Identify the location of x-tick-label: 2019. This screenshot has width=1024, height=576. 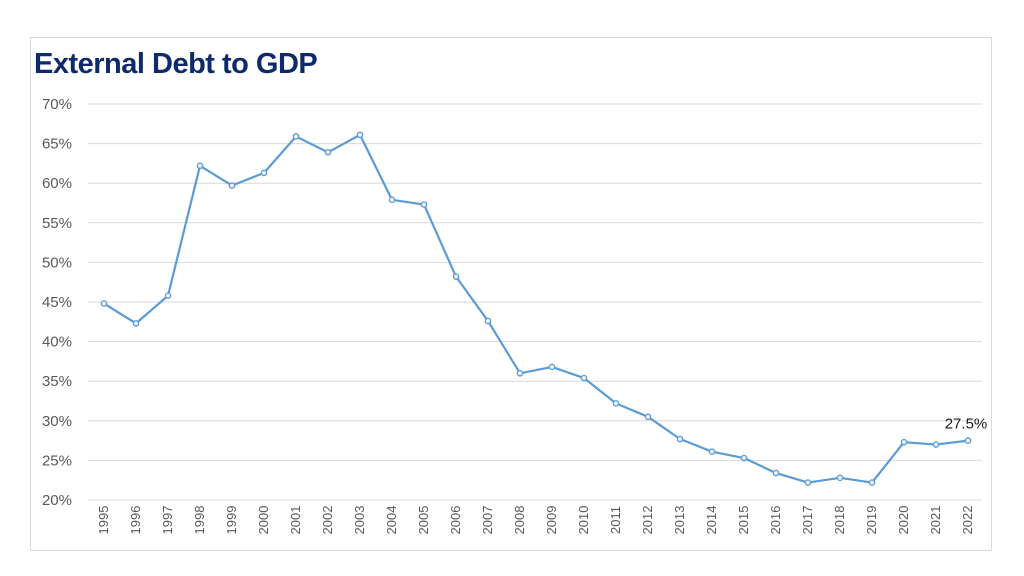
(871, 520).